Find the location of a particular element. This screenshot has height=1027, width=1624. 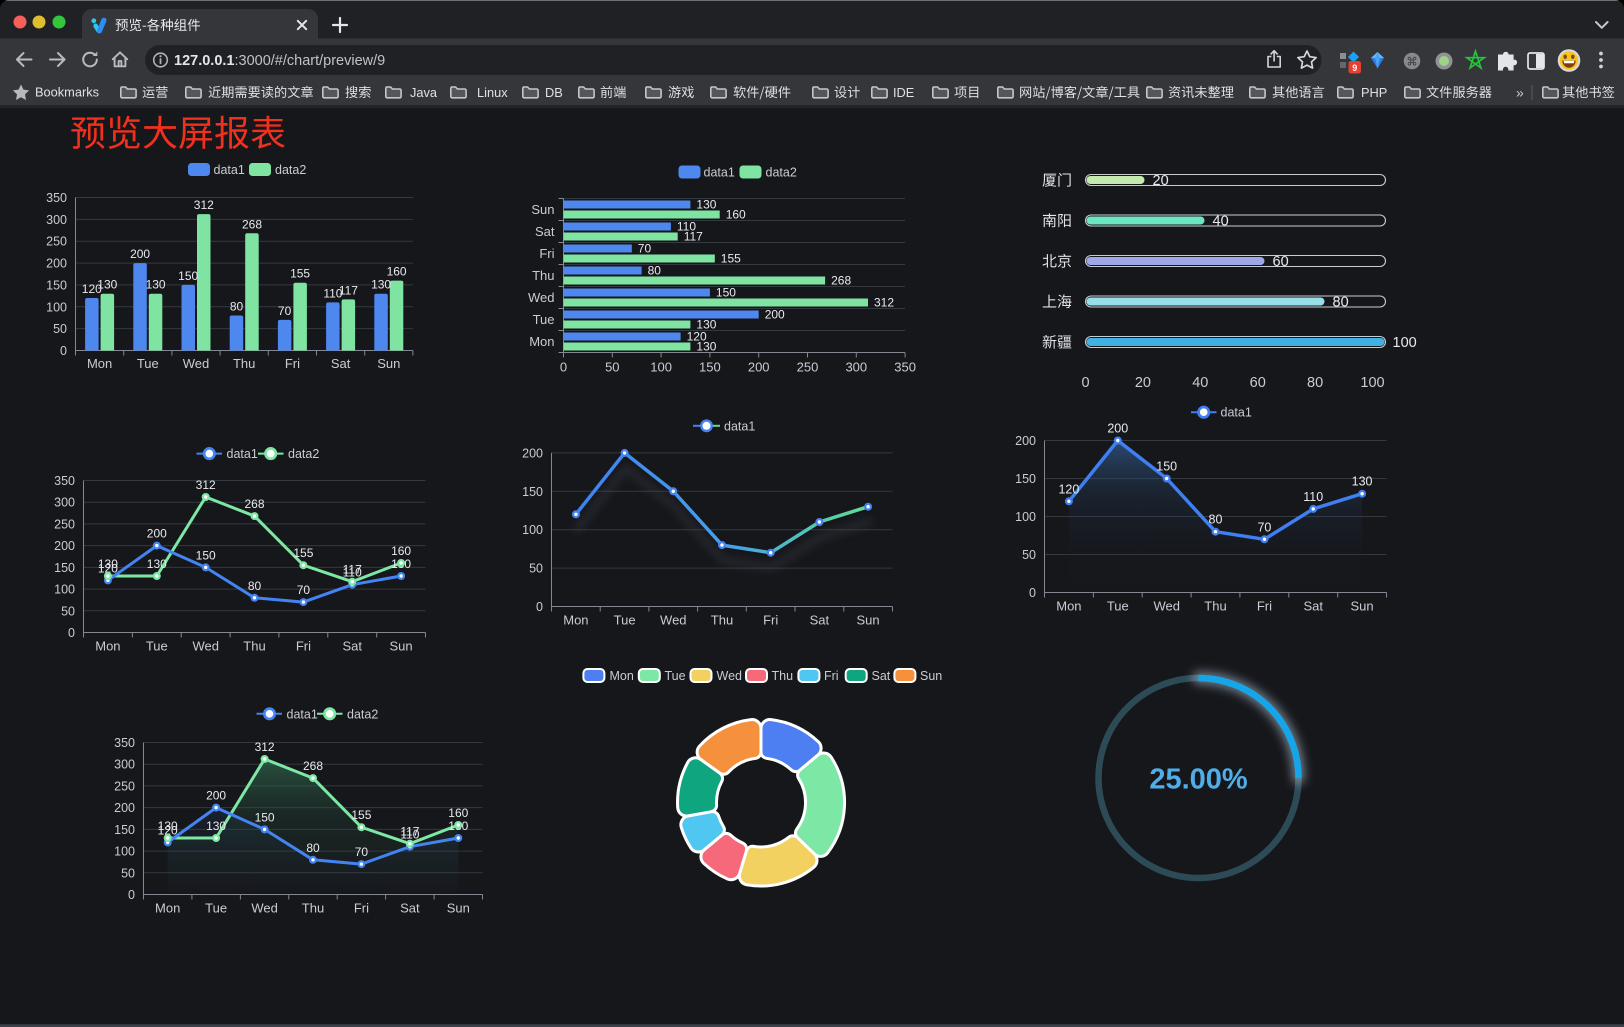

svg-text: Bookmarks is located at coordinates (67, 92).